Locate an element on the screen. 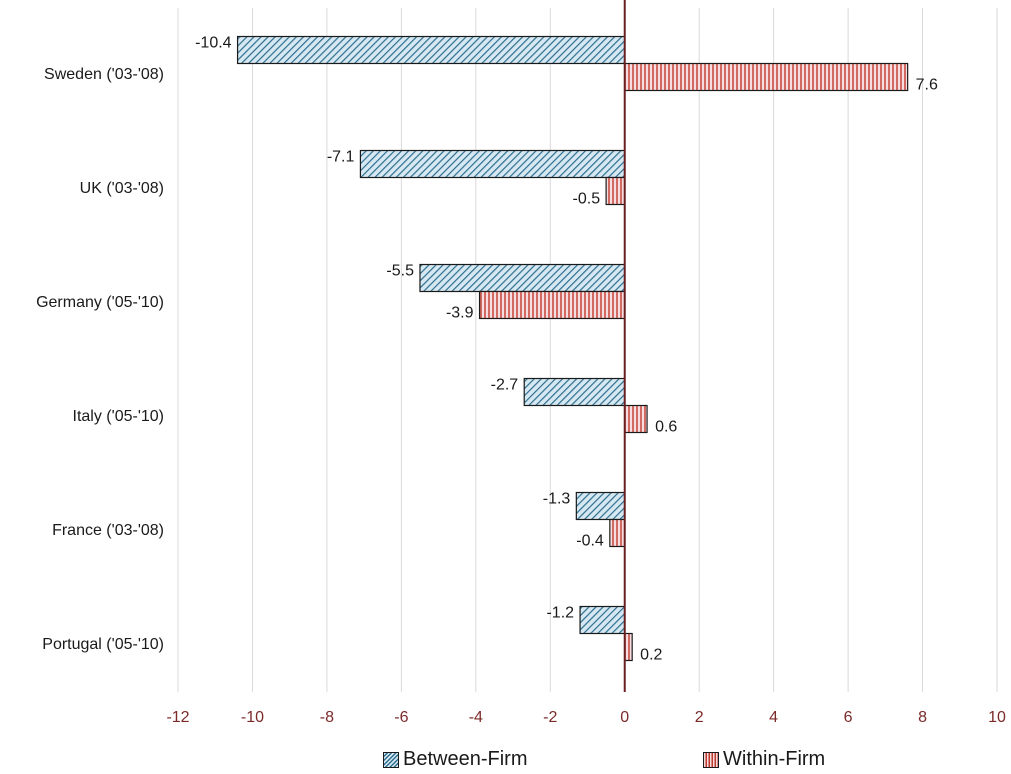 Image resolution: width=1011 pixels, height=774 pixels. x-tick-label: -10 is located at coordinates (252, 717).